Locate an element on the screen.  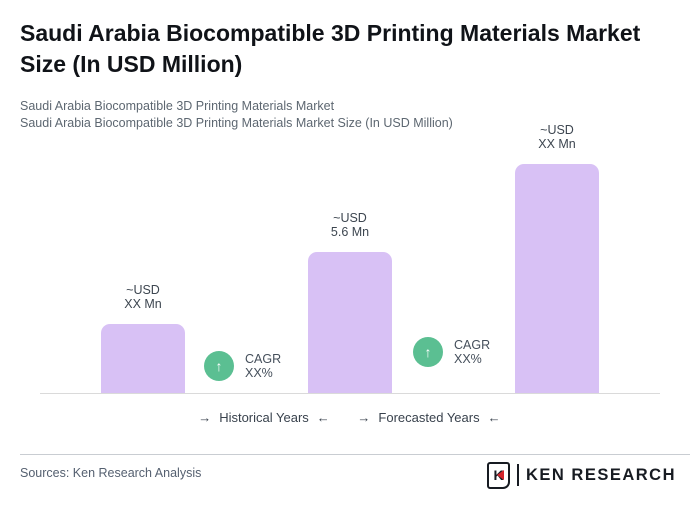
sources-text: Sources: Ken Research Analysis is located at coordinates (111, 473).